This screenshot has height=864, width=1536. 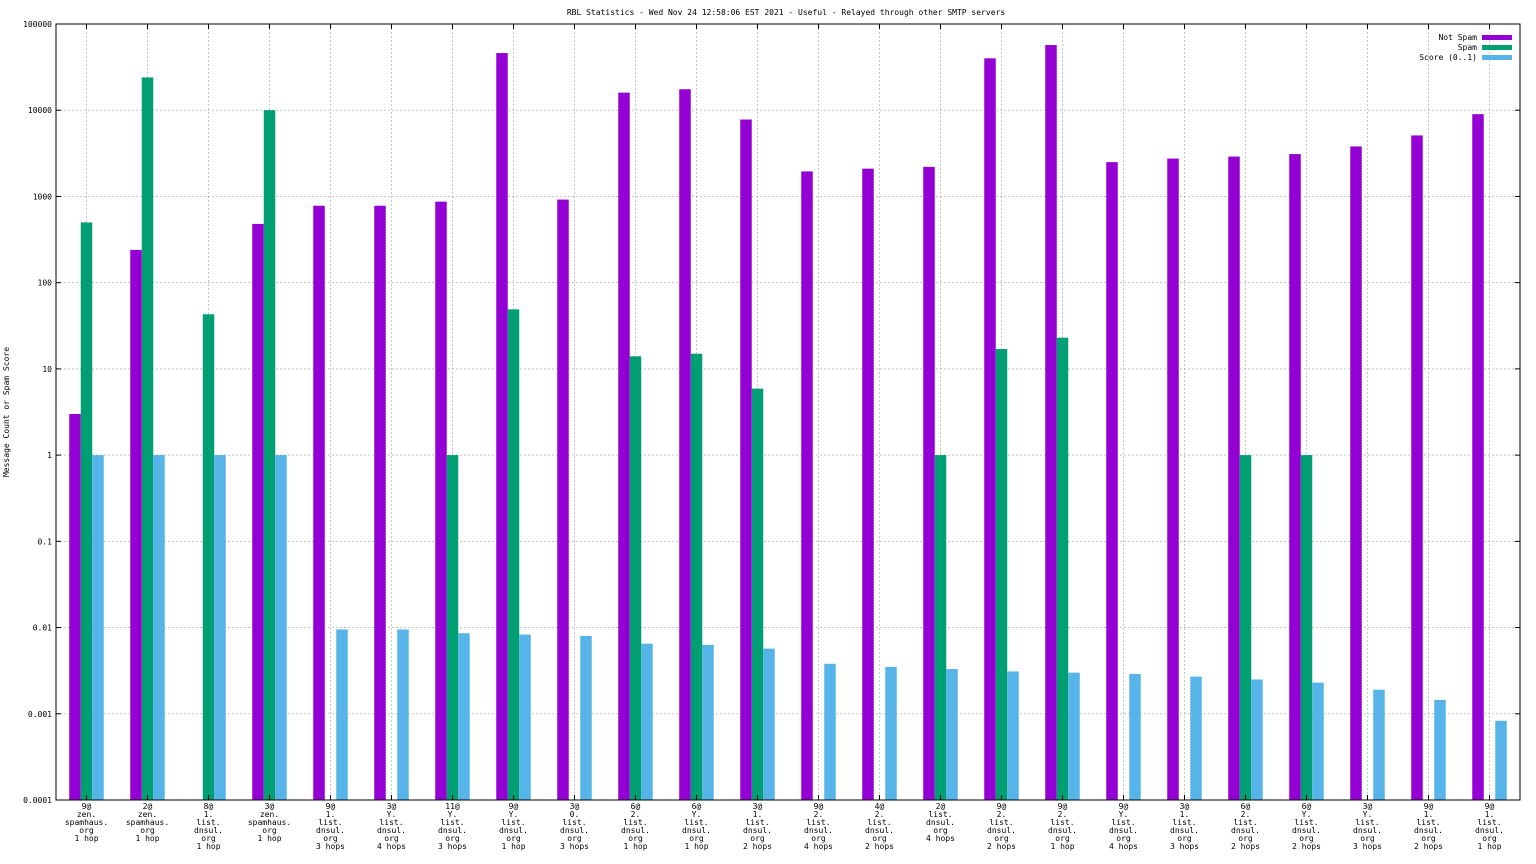 What do you see at coordinates (49, 455) in the screenshot?
I see `y-tick-label: 1` at bounding box center [49, 455].